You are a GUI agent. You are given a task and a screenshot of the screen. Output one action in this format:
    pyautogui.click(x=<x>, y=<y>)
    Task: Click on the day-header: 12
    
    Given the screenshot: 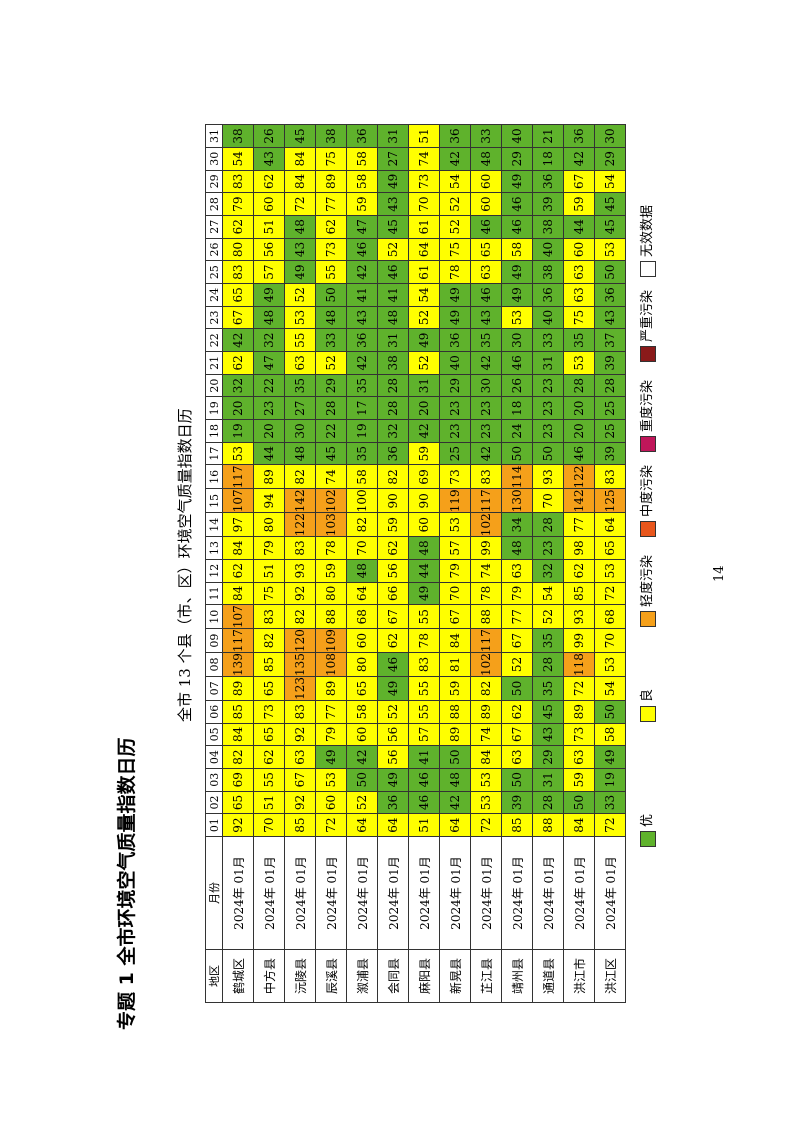 What is the action you would take?
    pyautogui.click(x=214, y=571)
    